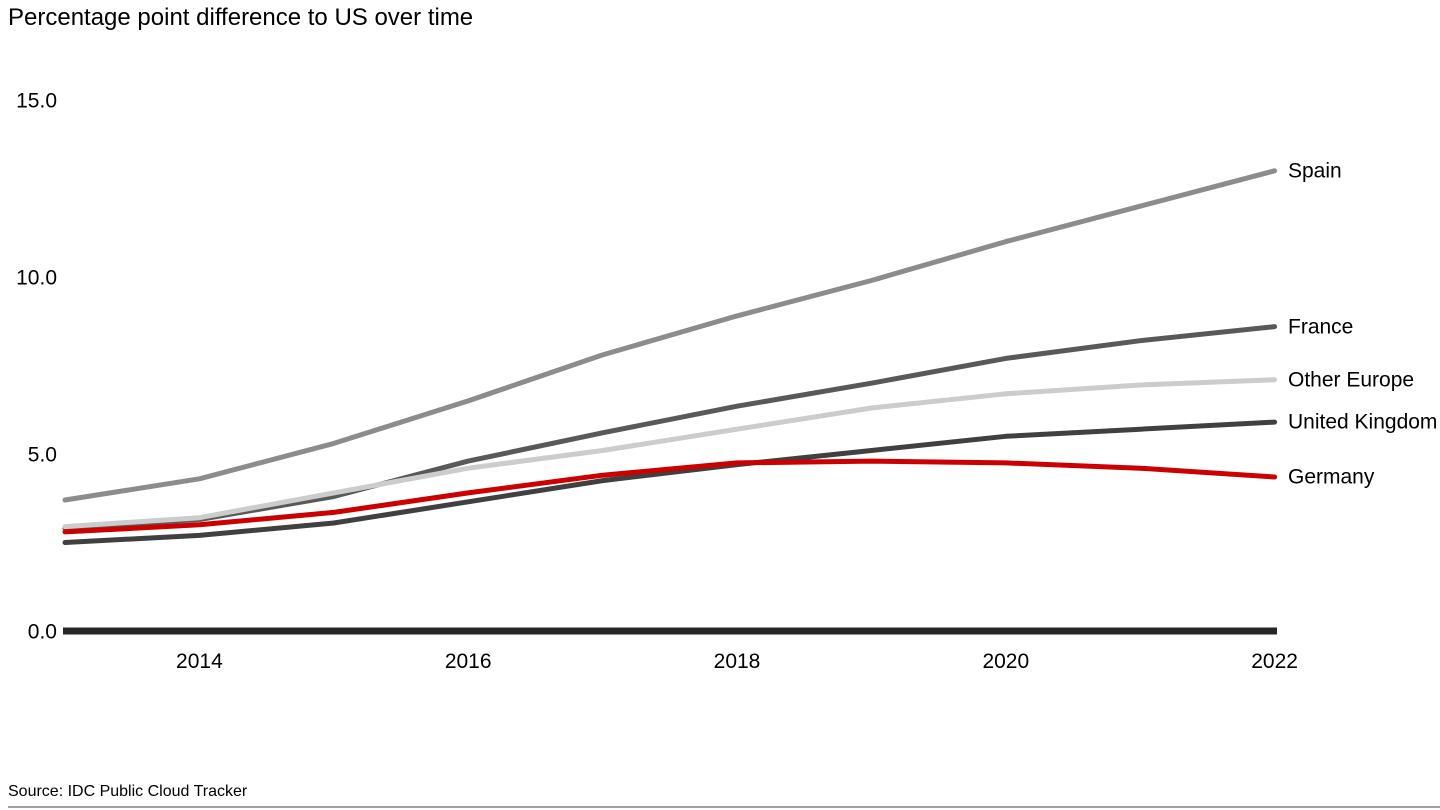 The image size is (1440, 810). Describe the element at coordinates (1321, 327) in the screenshot. I see `series-label-france: France` at that location.